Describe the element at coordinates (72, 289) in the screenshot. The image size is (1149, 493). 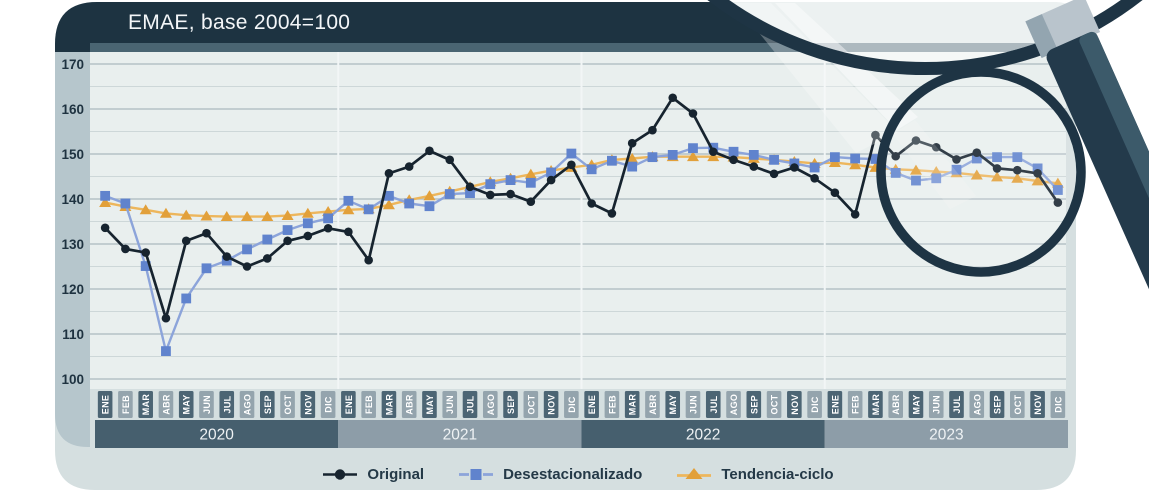
I see `svg-text: 120` at that location.